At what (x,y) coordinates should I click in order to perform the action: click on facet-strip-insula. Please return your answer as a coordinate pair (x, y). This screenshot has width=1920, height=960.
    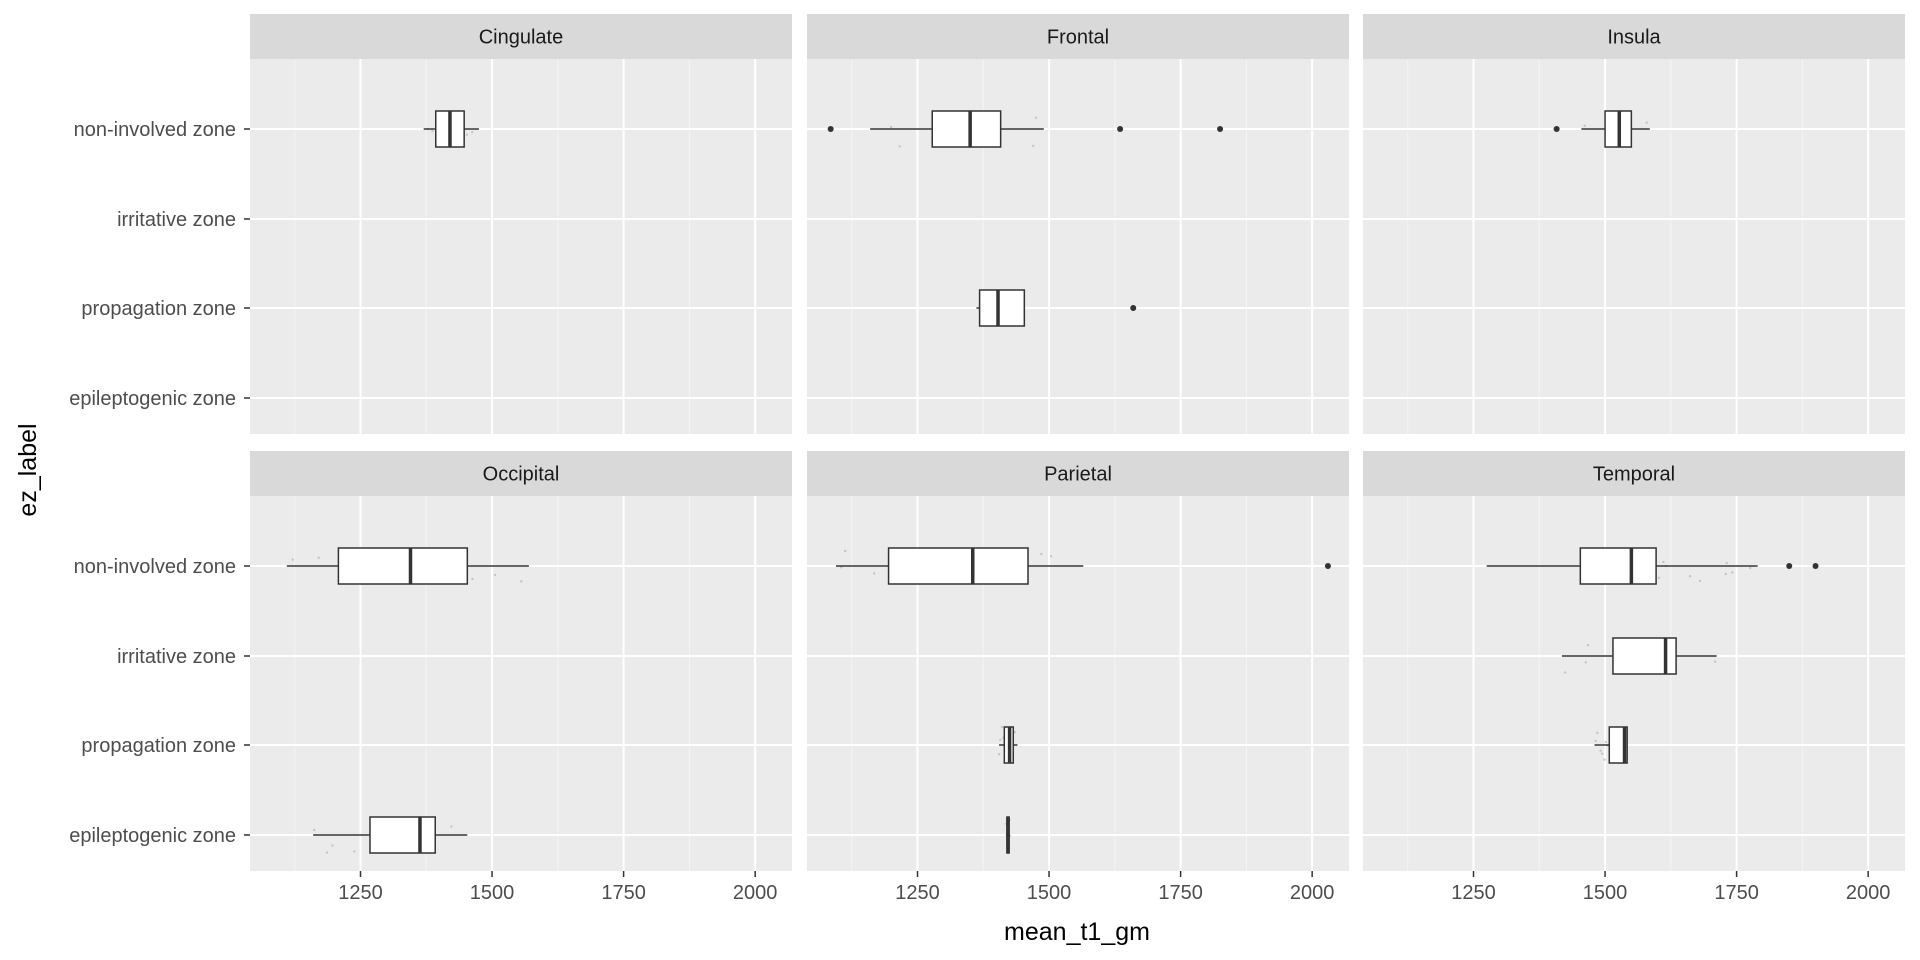
    Looking at the image, I should click on (1634, 36).